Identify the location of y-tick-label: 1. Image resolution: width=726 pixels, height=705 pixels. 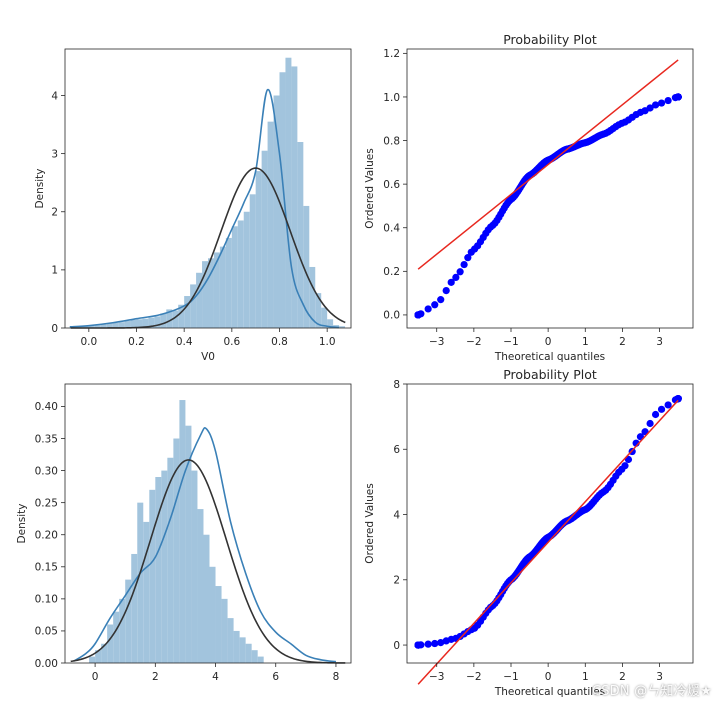
(54, 271).